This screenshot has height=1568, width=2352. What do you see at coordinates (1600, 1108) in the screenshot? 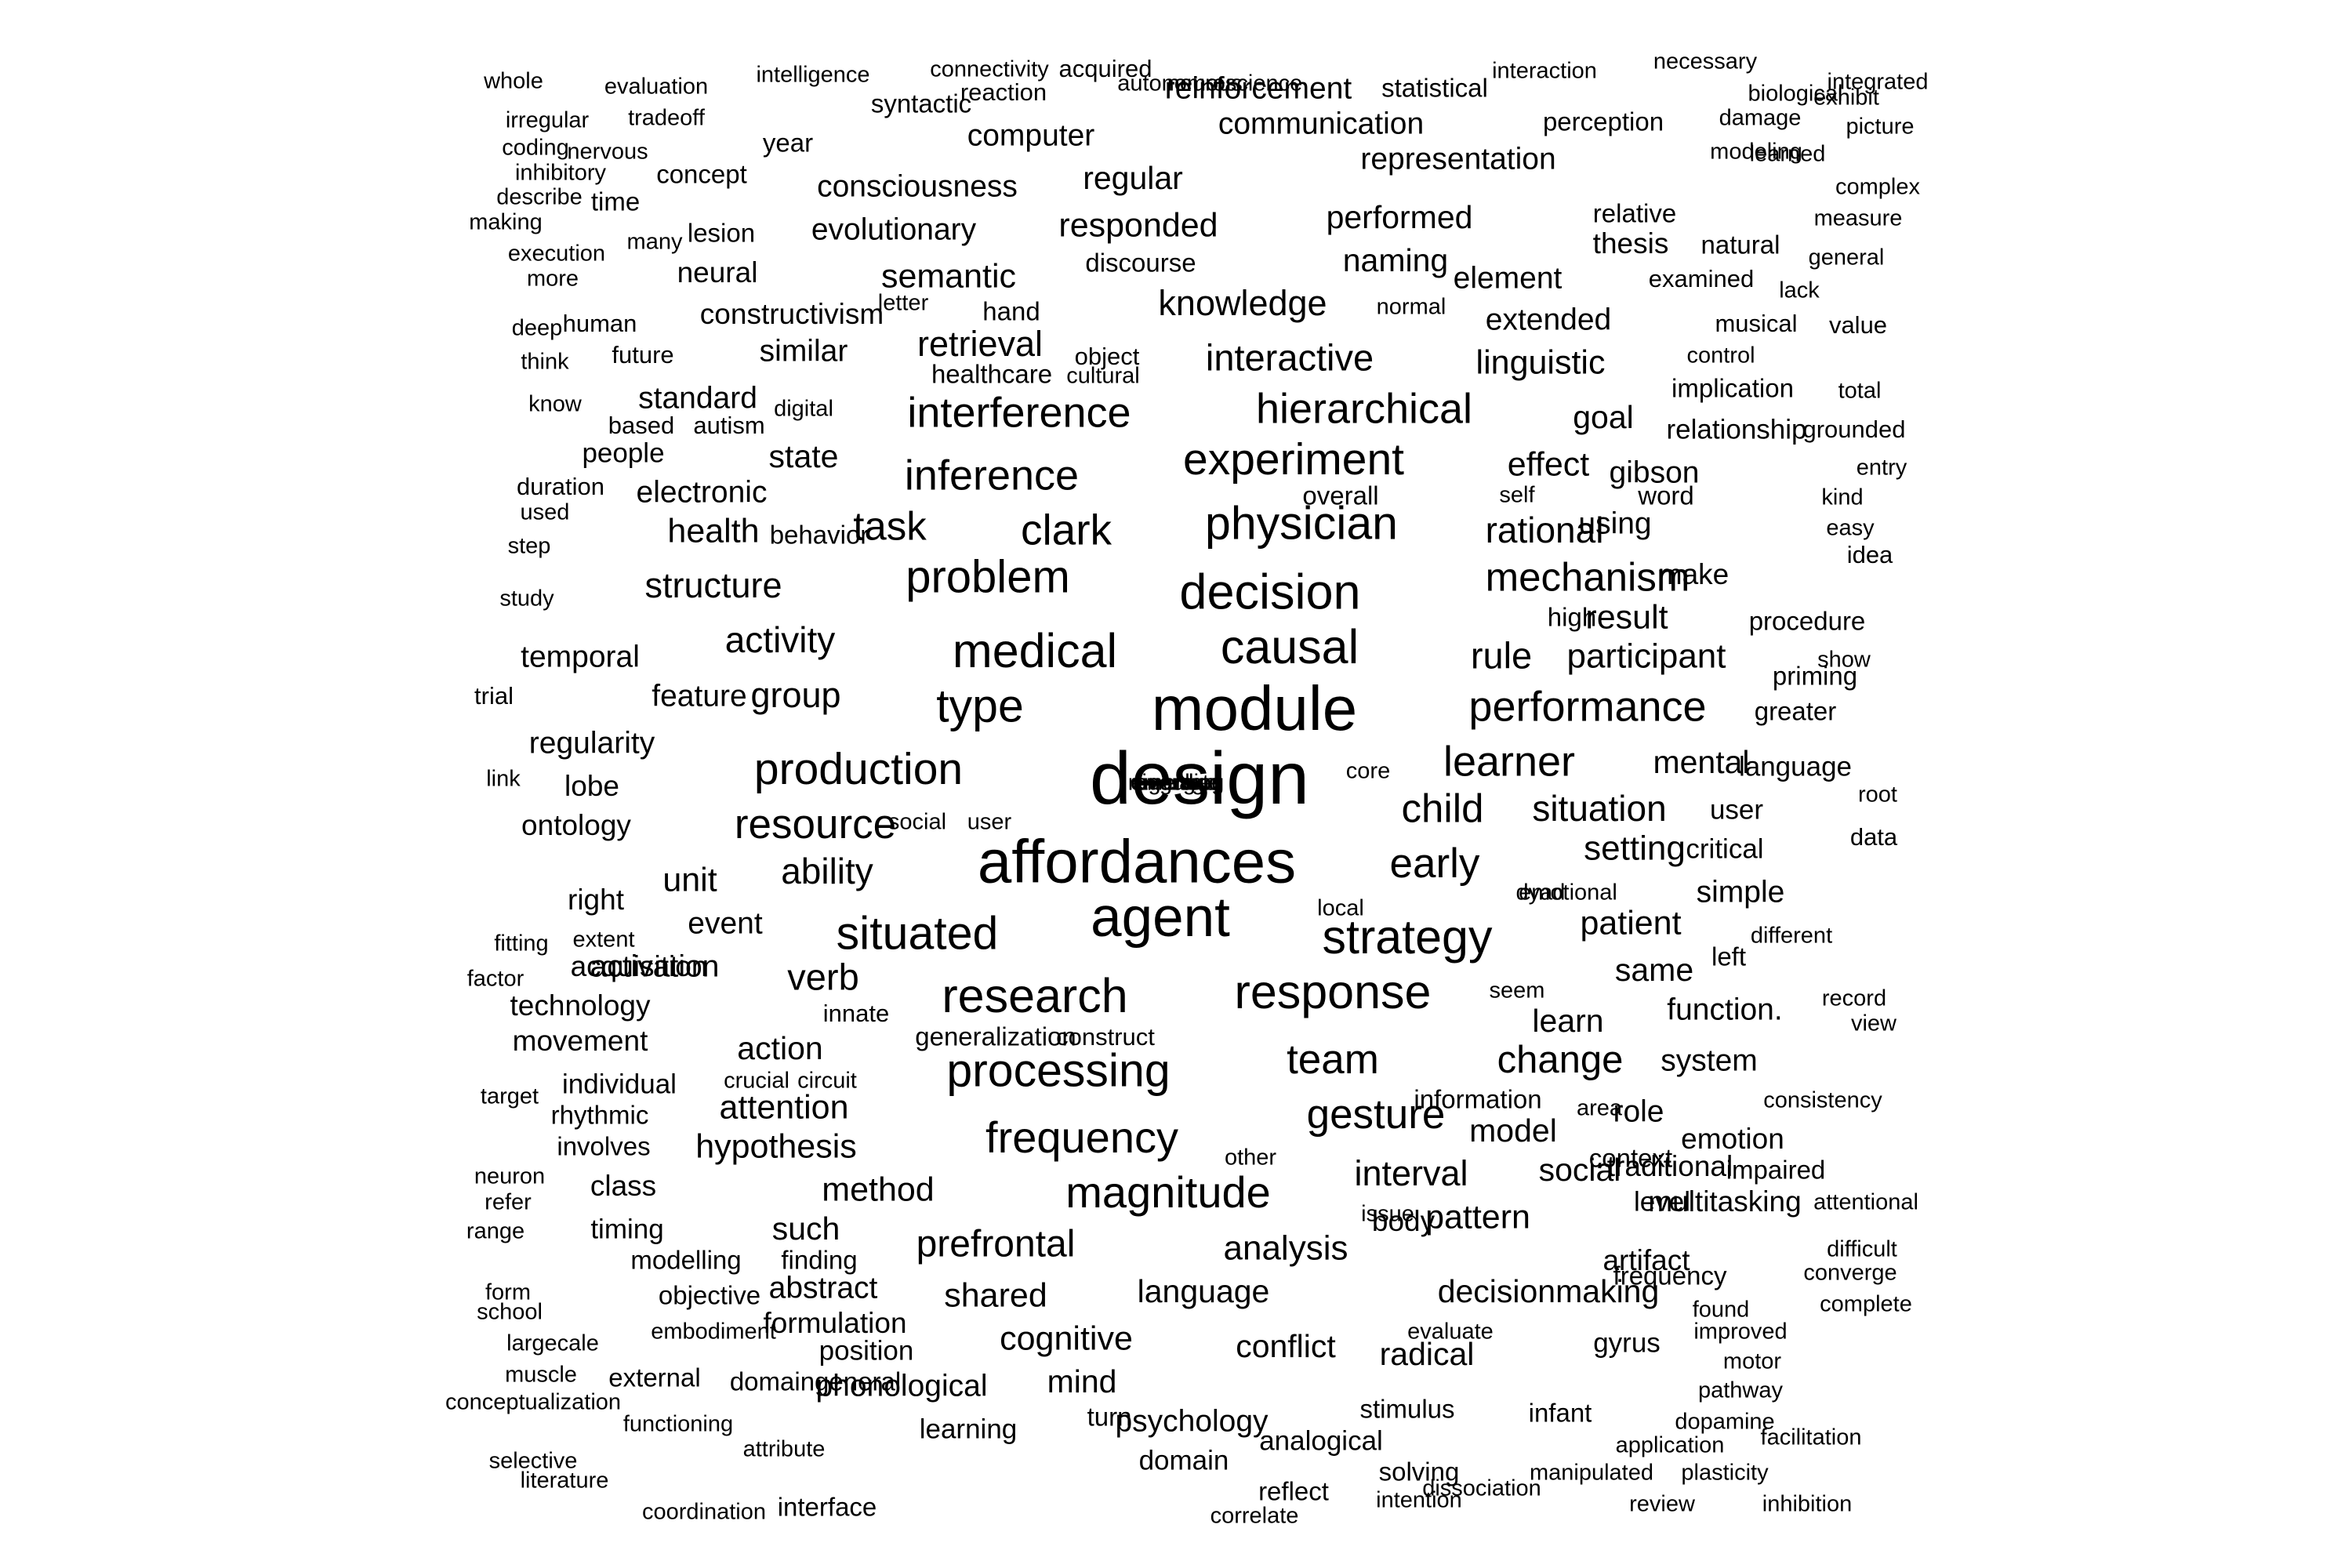
I see `word-area: area` at bounding box center [1600, 1108].